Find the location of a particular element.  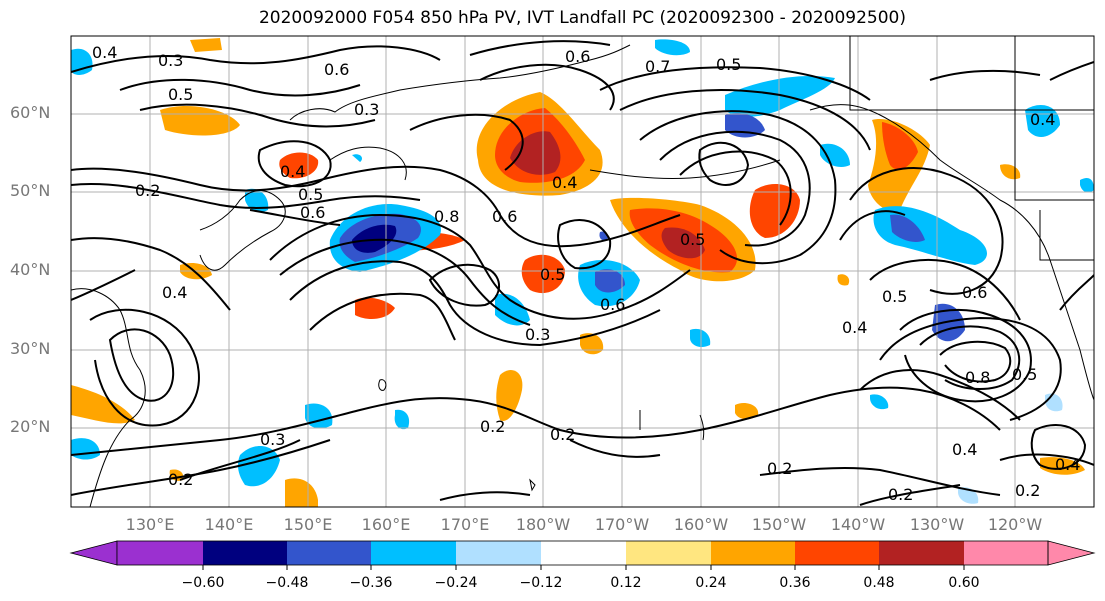

colorbar-tick-label: 0.12 is located at coordinates (626, 583).